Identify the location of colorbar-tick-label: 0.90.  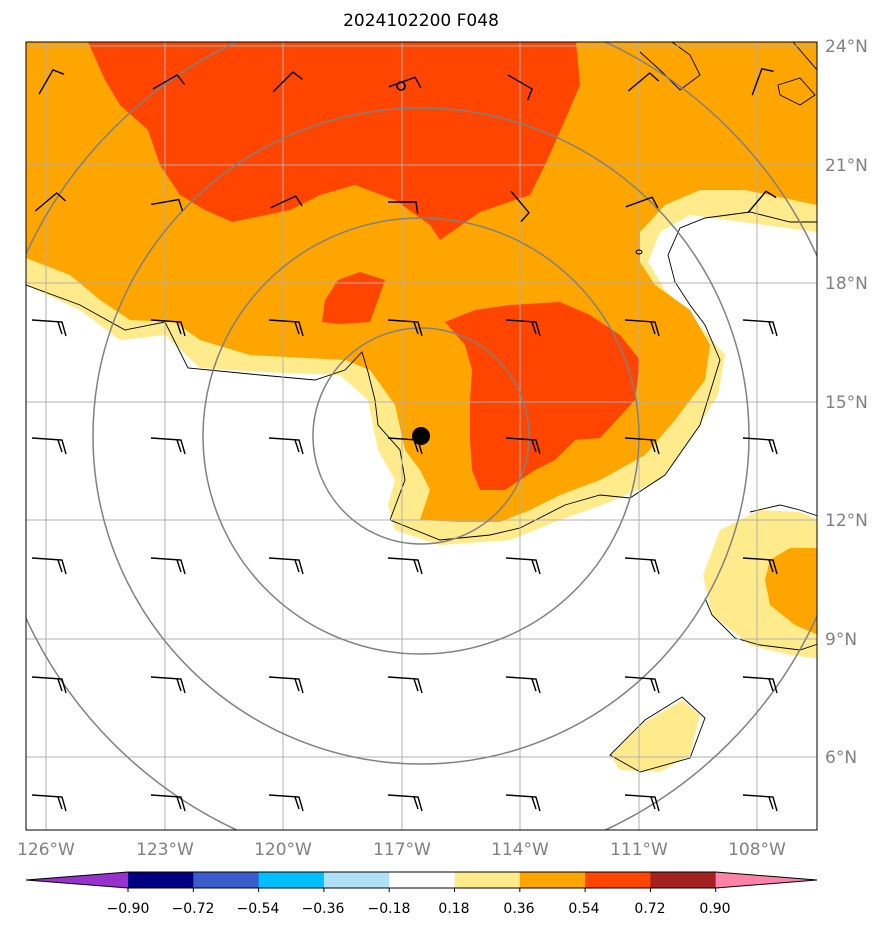
(714, 909).